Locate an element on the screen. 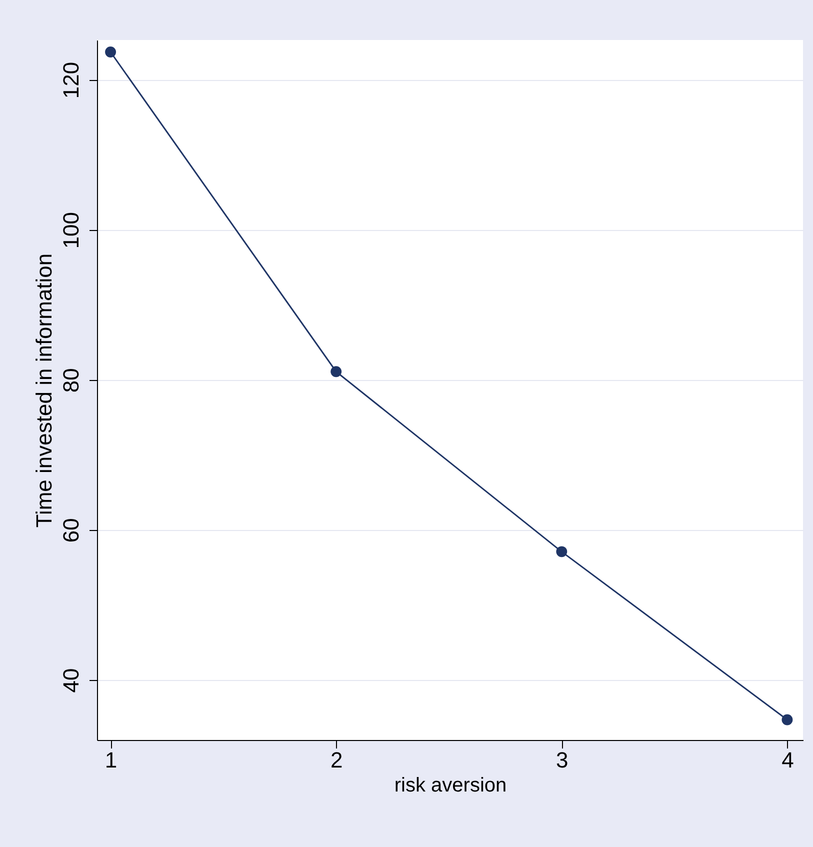 The width and height of the screenshot is (813, 847). x-tick-label: 1 is located at coordinates (111, 760).